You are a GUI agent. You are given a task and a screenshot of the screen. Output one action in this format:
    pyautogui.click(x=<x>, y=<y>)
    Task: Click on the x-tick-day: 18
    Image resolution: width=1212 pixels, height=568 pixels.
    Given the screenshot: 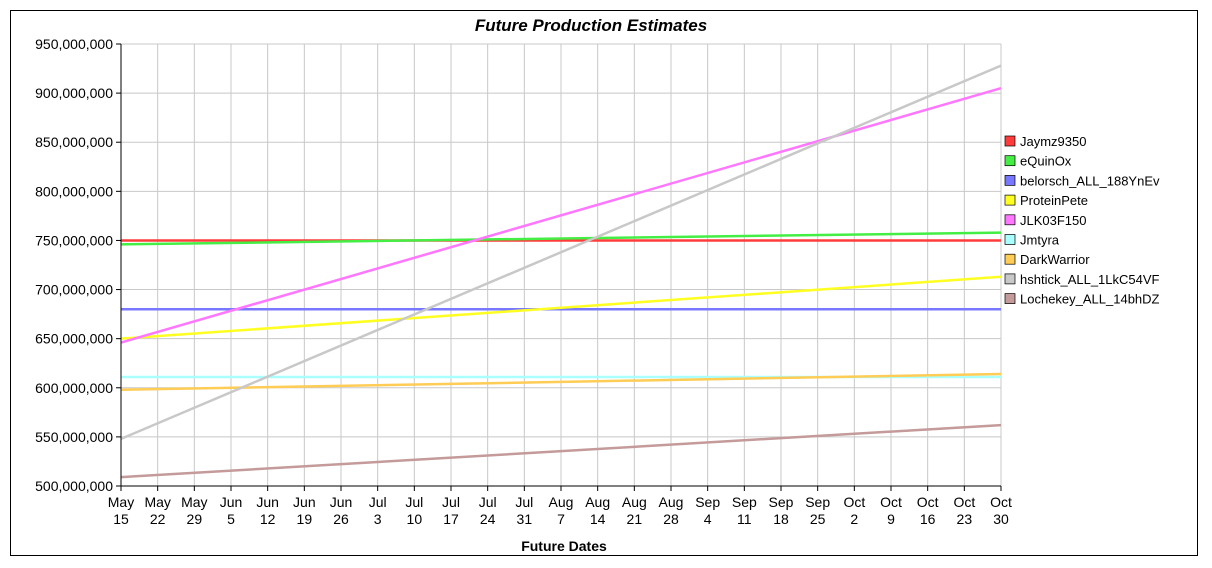 What is the action you would take?
    pyautogui.click(x=781, y=519)
    